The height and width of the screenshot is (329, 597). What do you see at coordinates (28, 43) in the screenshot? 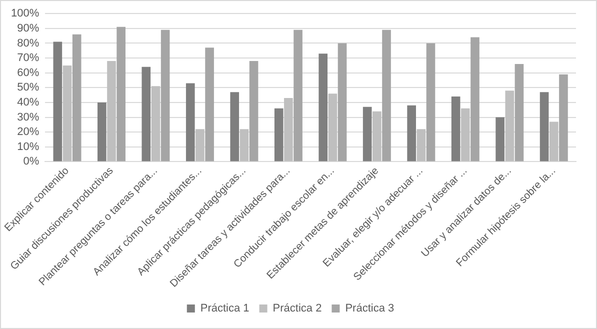
I see `y-tick-label: 80%` at bounding box center [28, 43].